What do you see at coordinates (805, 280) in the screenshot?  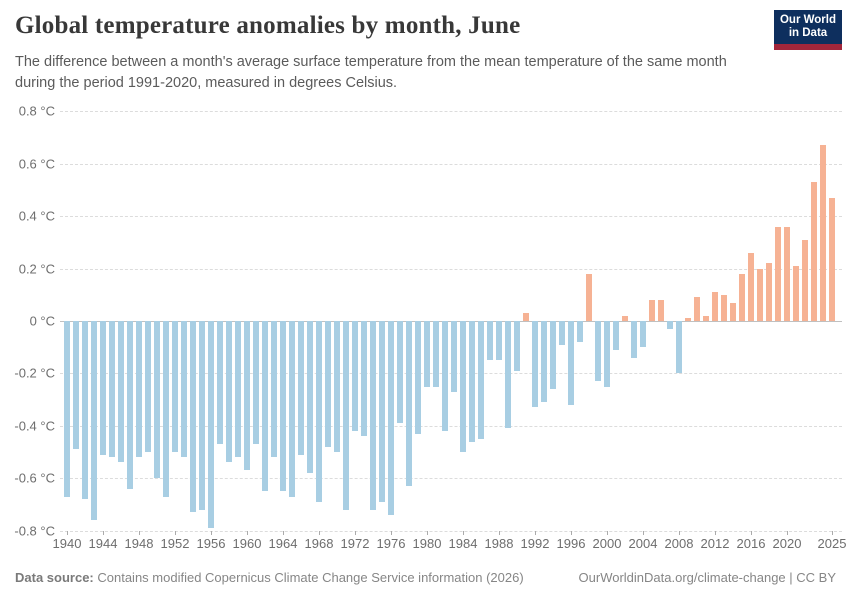 I see `bar-2022` at bounding box center [805, 280].